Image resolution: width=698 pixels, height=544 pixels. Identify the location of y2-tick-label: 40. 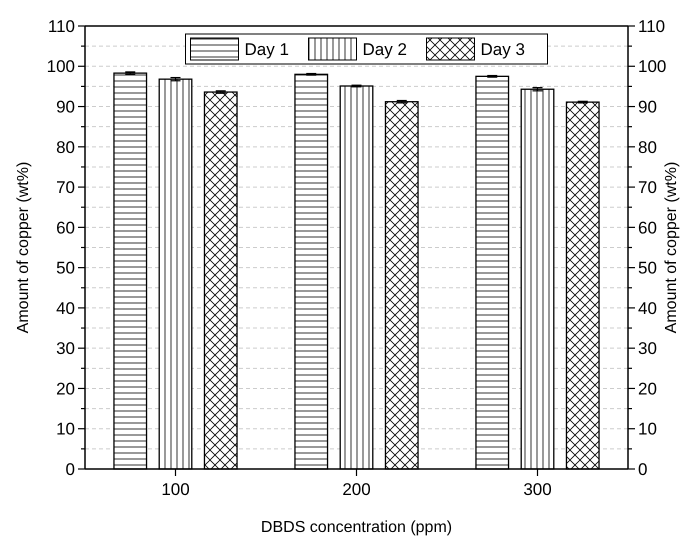
(647, 308).